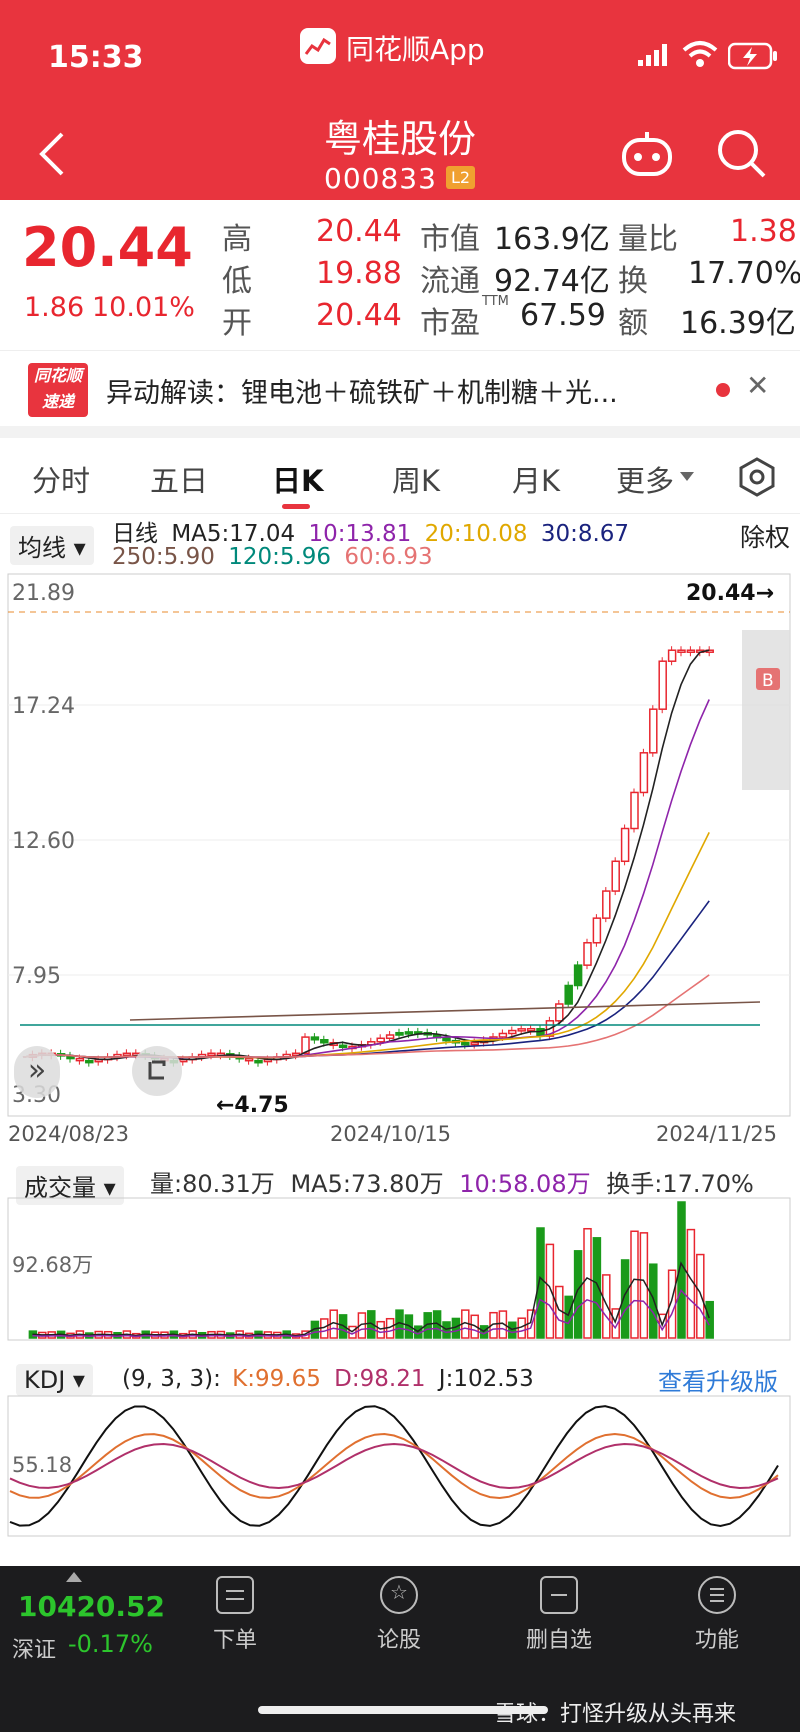 The width and height of the screenshot is (800, 1732). What do you see at coordinates (758, 385) in the screenshot?
I see `close-icon: ✕` at bounding box center [758, 385].